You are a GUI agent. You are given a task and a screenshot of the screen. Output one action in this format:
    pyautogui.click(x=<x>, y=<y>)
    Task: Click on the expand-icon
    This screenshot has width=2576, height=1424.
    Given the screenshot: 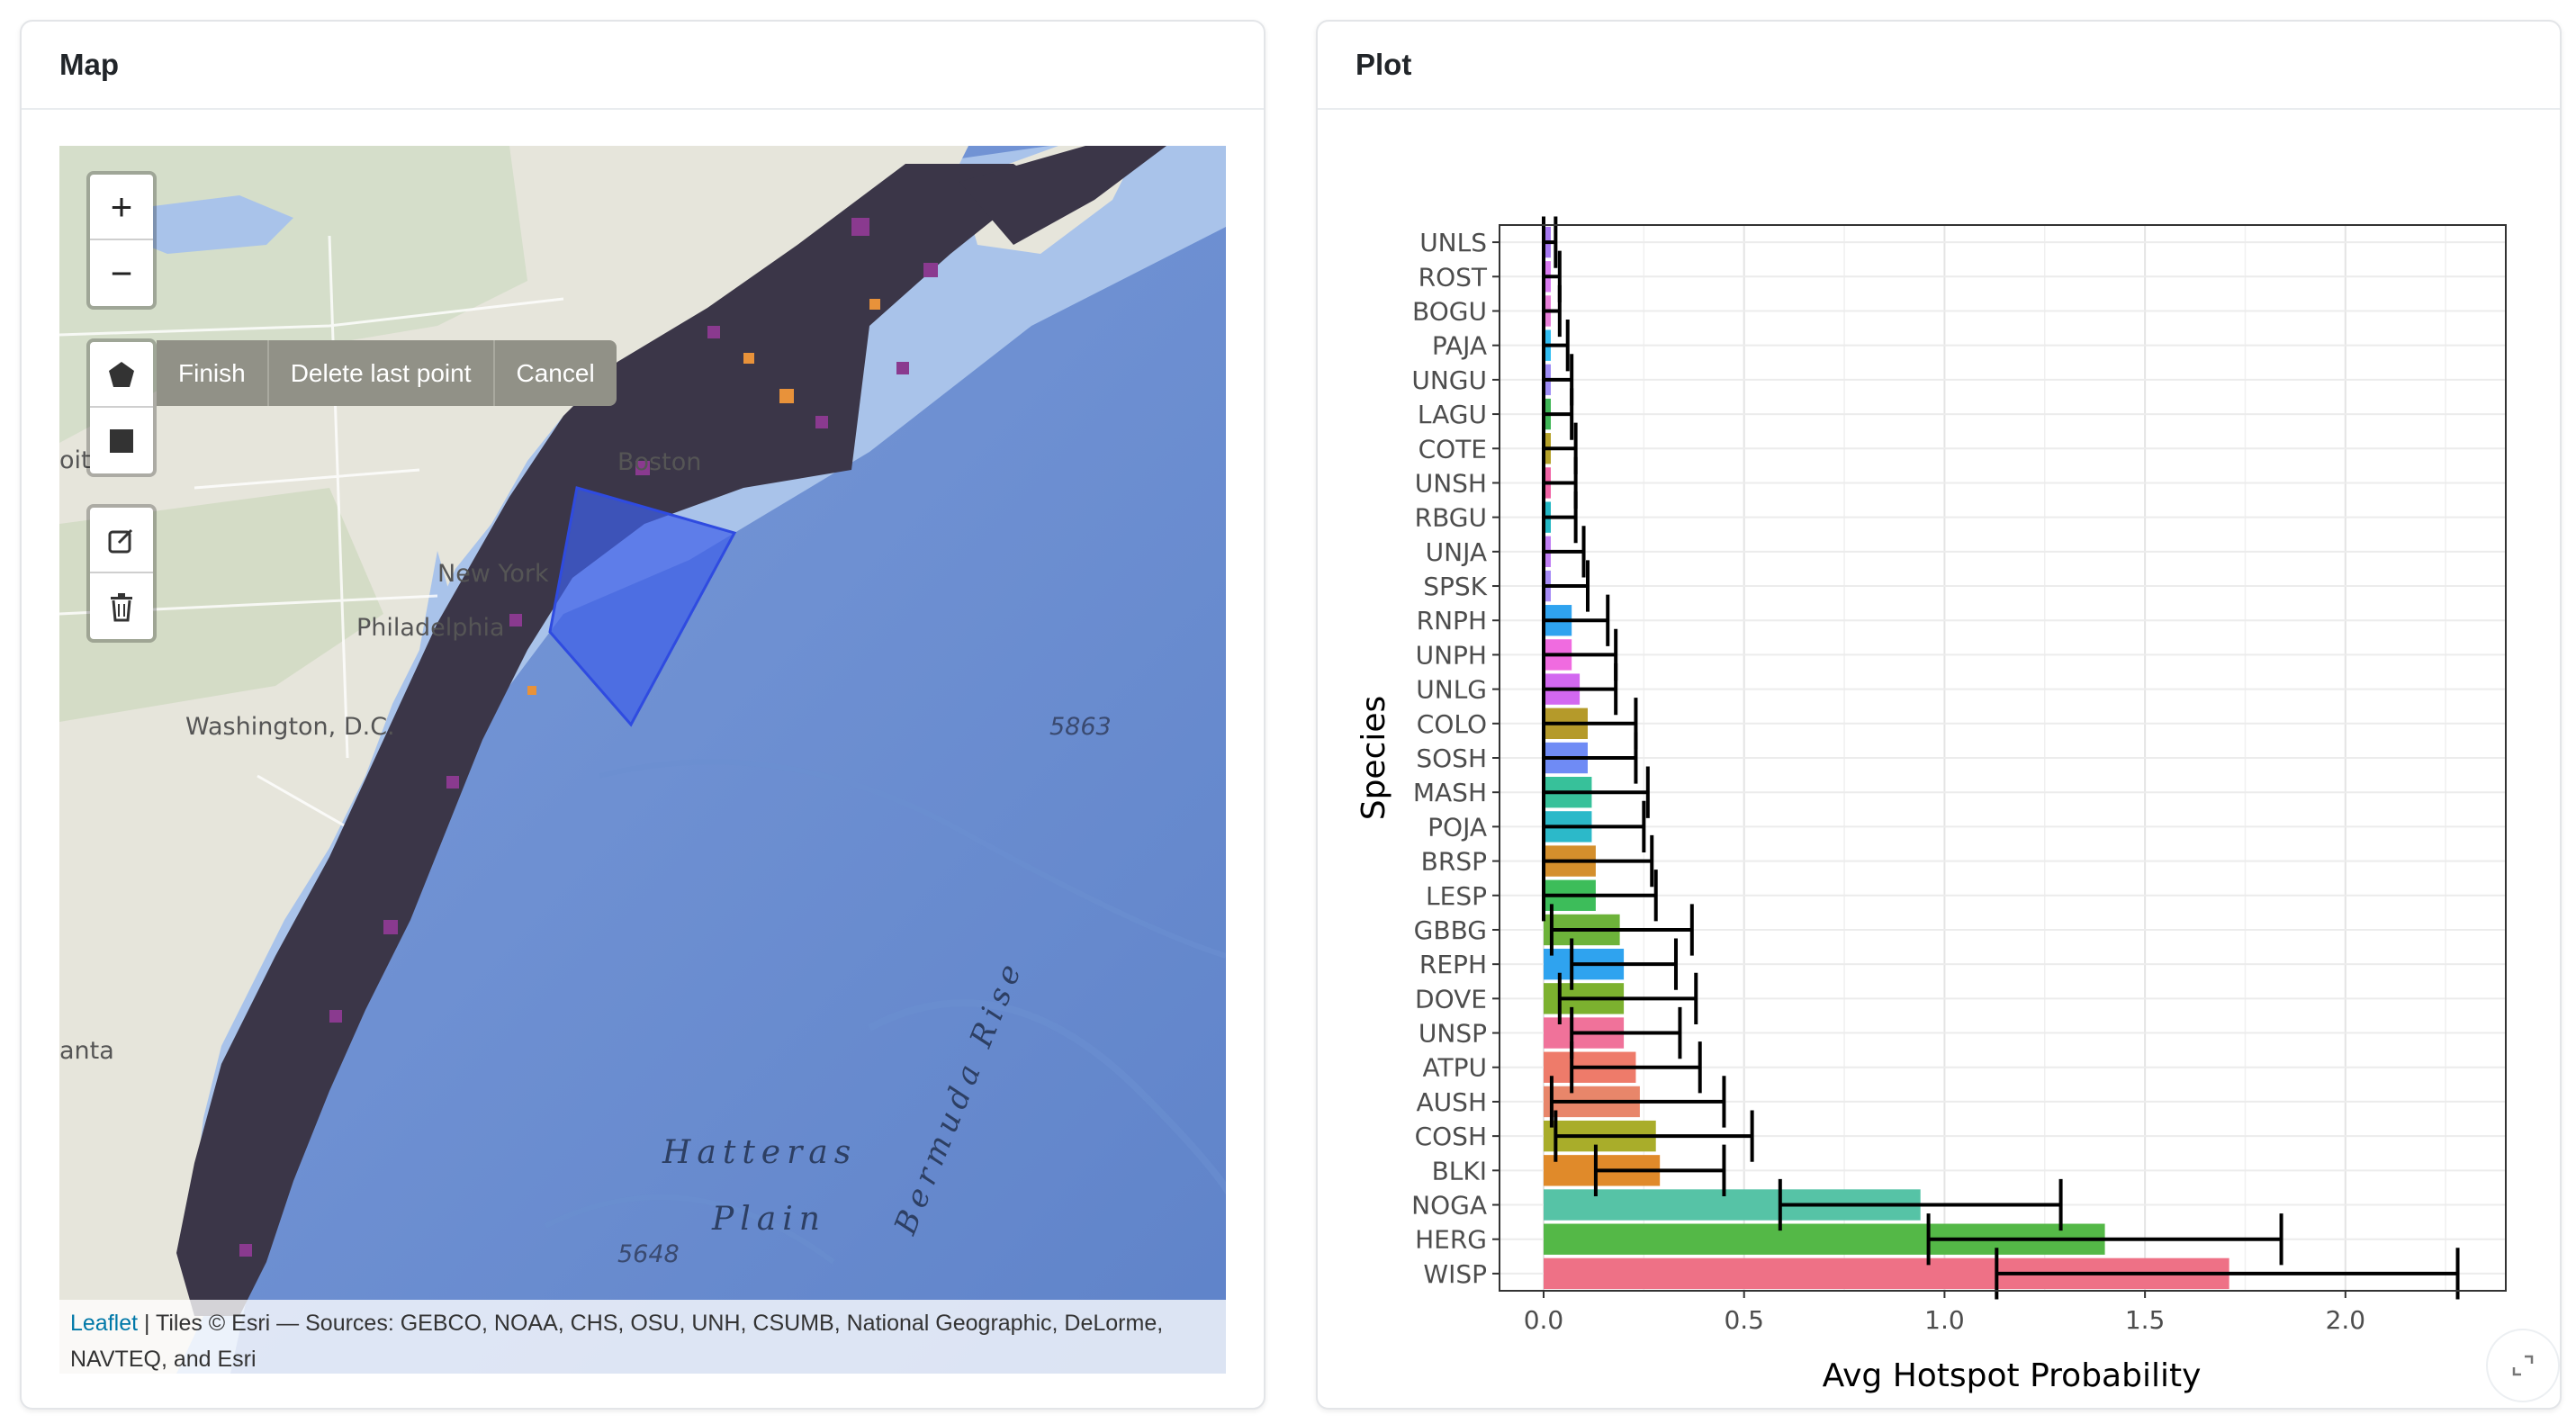 What is the action you would take?
    pyautogui.click(x=2523, y=1365)
    